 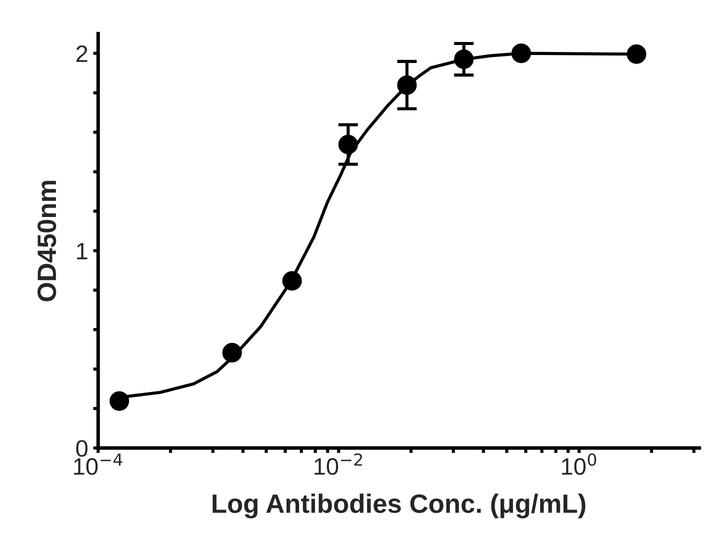 What do you see at coordinates (82, 53) in the screenshot?
I see `y-tick-label: 2` at bounding box center [82, 53].